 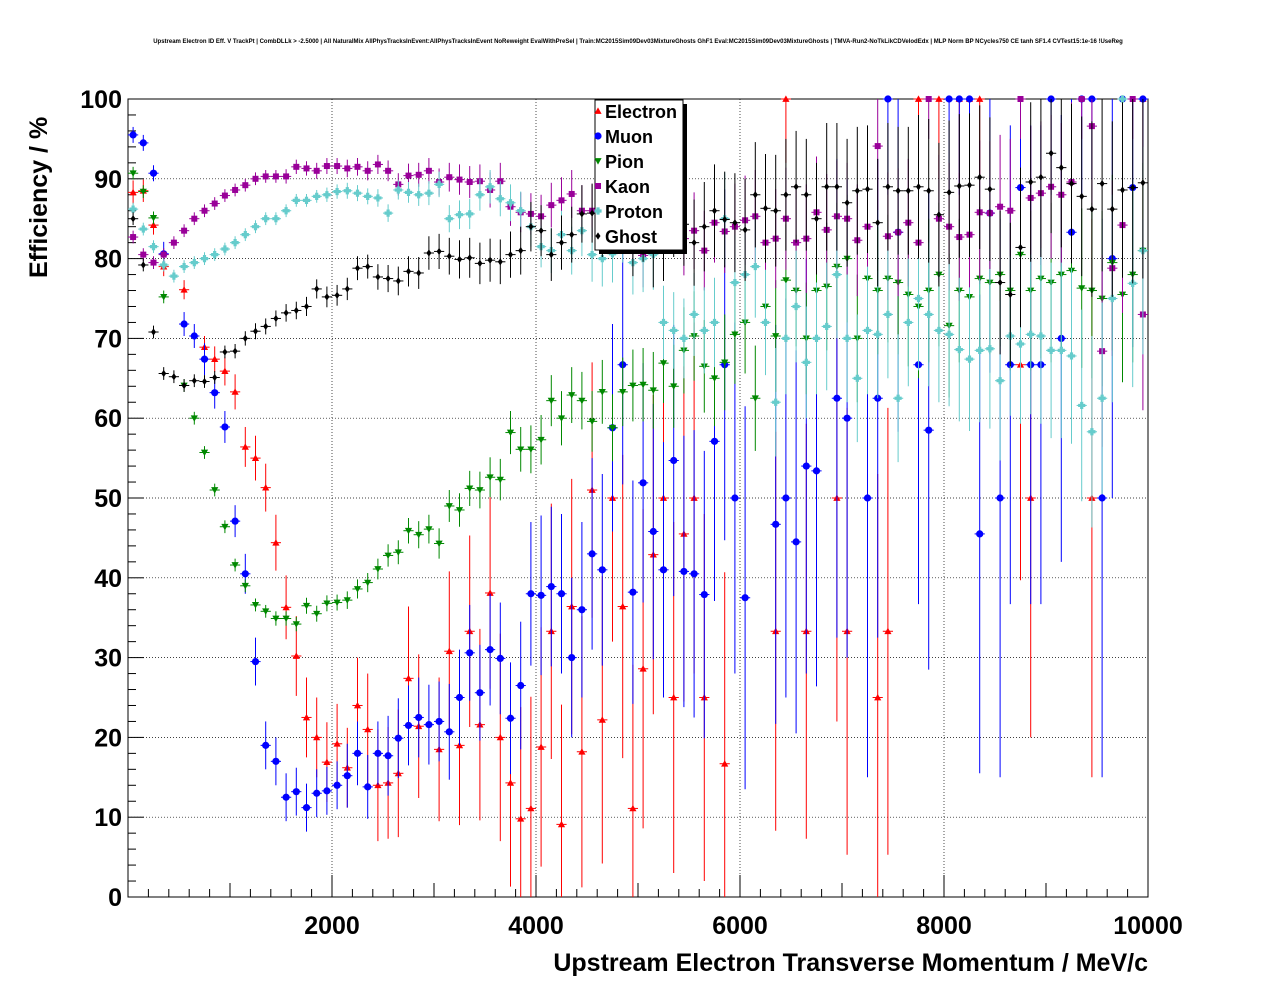 I want to click on y-tick-label: 0, so click(x=115, y=898).